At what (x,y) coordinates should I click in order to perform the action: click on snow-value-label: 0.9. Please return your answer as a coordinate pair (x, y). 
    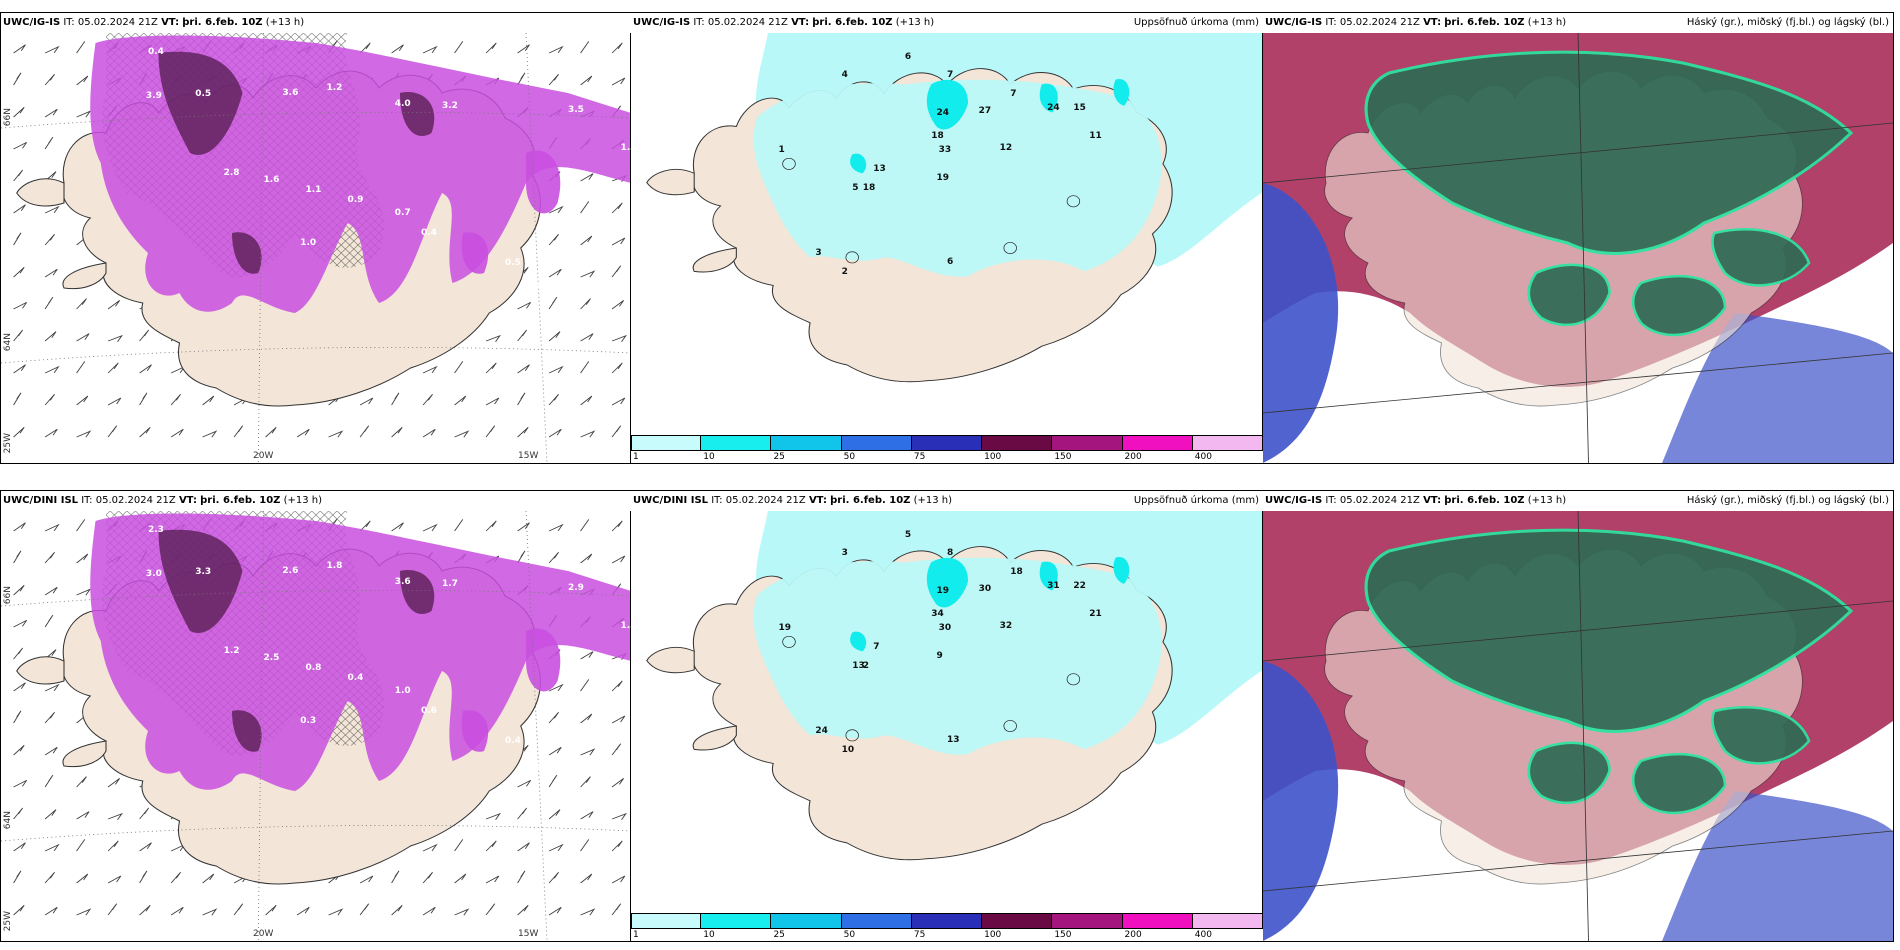
    Looking at the image, I should click on (355, 200).